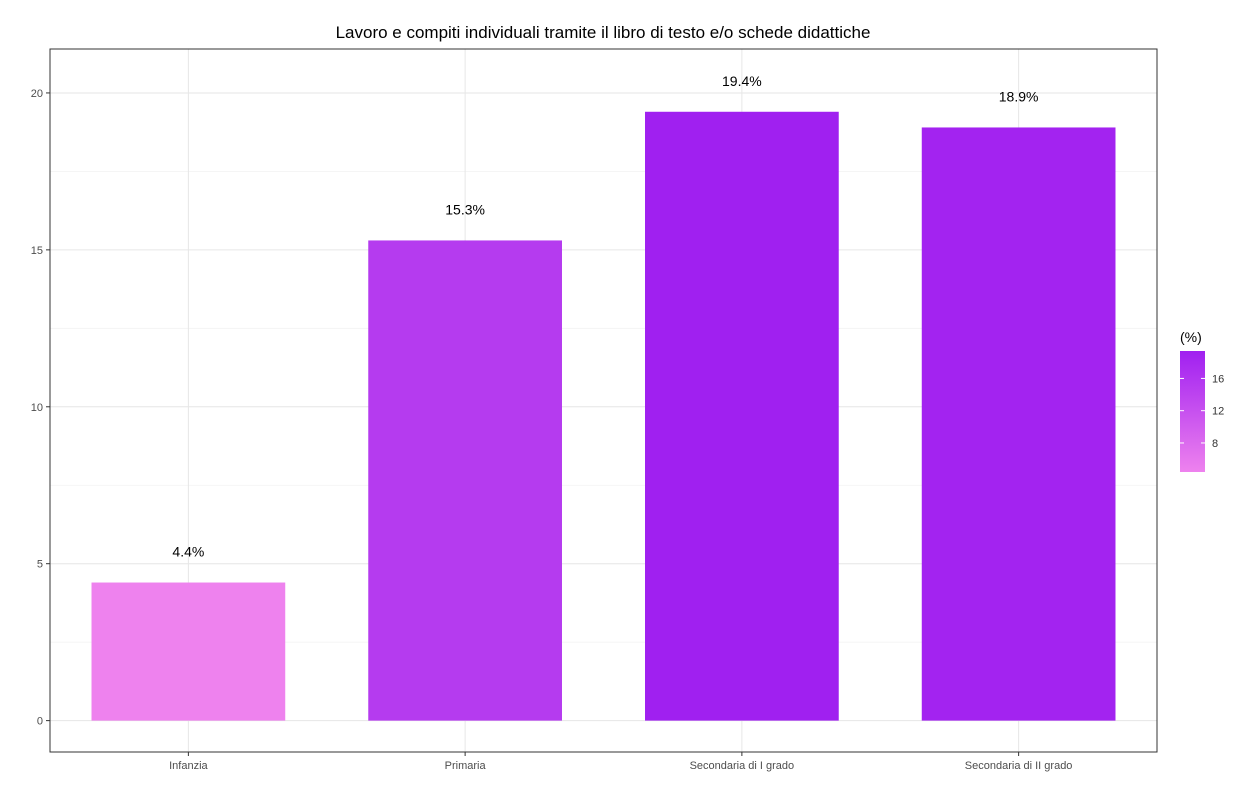 Image resolution: width=1260 pixels, height=785 pixels. What do you see at coordinates (188, 552) in the screenshot?
I see `bar-value-label: 4.4%` at bounding box center [188, 552].